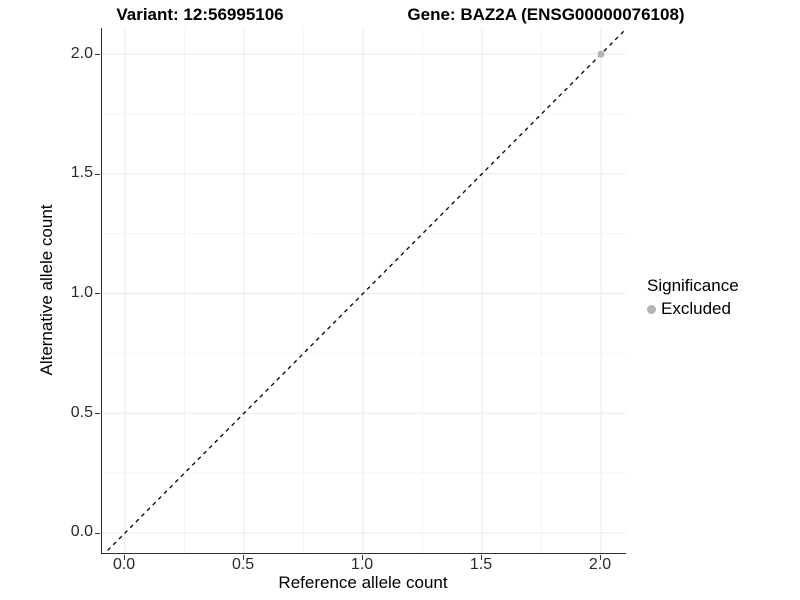 The image size is (800, 600). I want to click on x-tick-label: 0.5, so click(243, 564).